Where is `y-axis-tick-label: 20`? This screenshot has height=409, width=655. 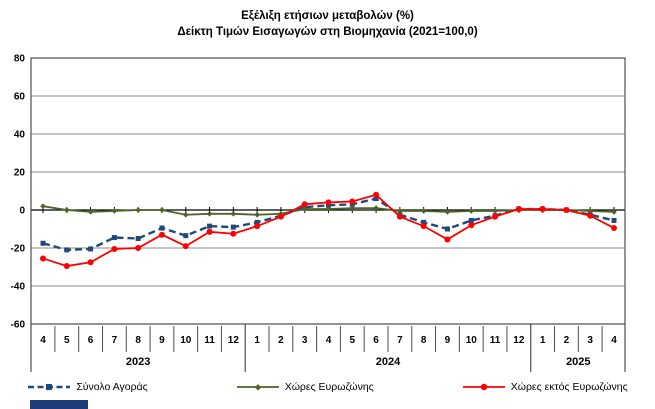
y-axis-tick-label: 20 is located at coordinates (20, 173).